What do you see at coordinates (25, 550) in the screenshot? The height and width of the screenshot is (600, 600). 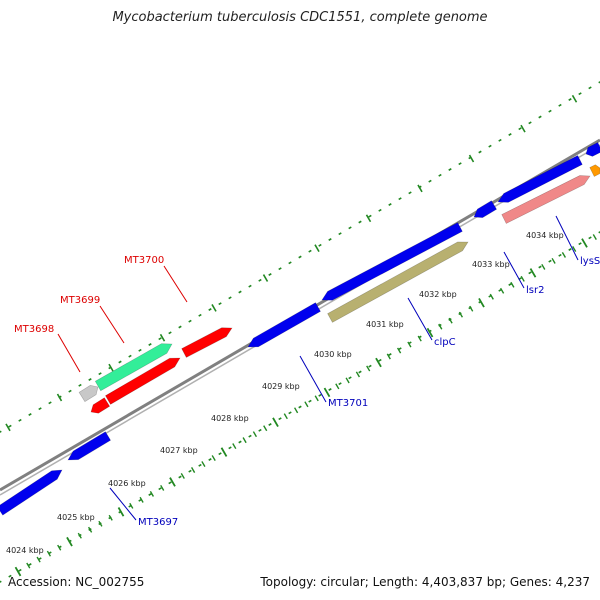 I see `ruler-label: 4024 kbp` at bounding box center [25, 550].